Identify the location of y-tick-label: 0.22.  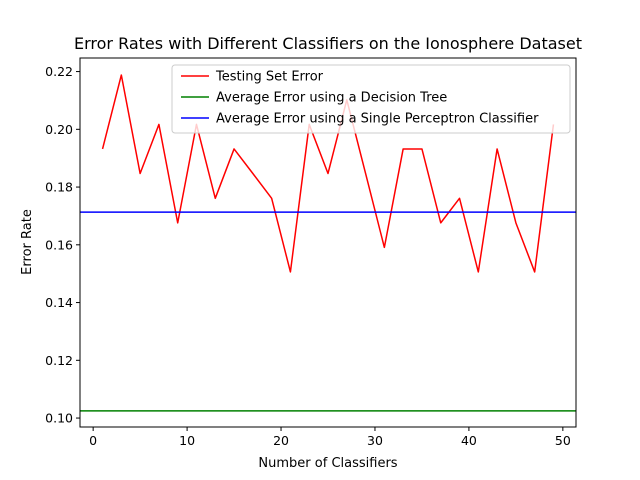
(59, 71).